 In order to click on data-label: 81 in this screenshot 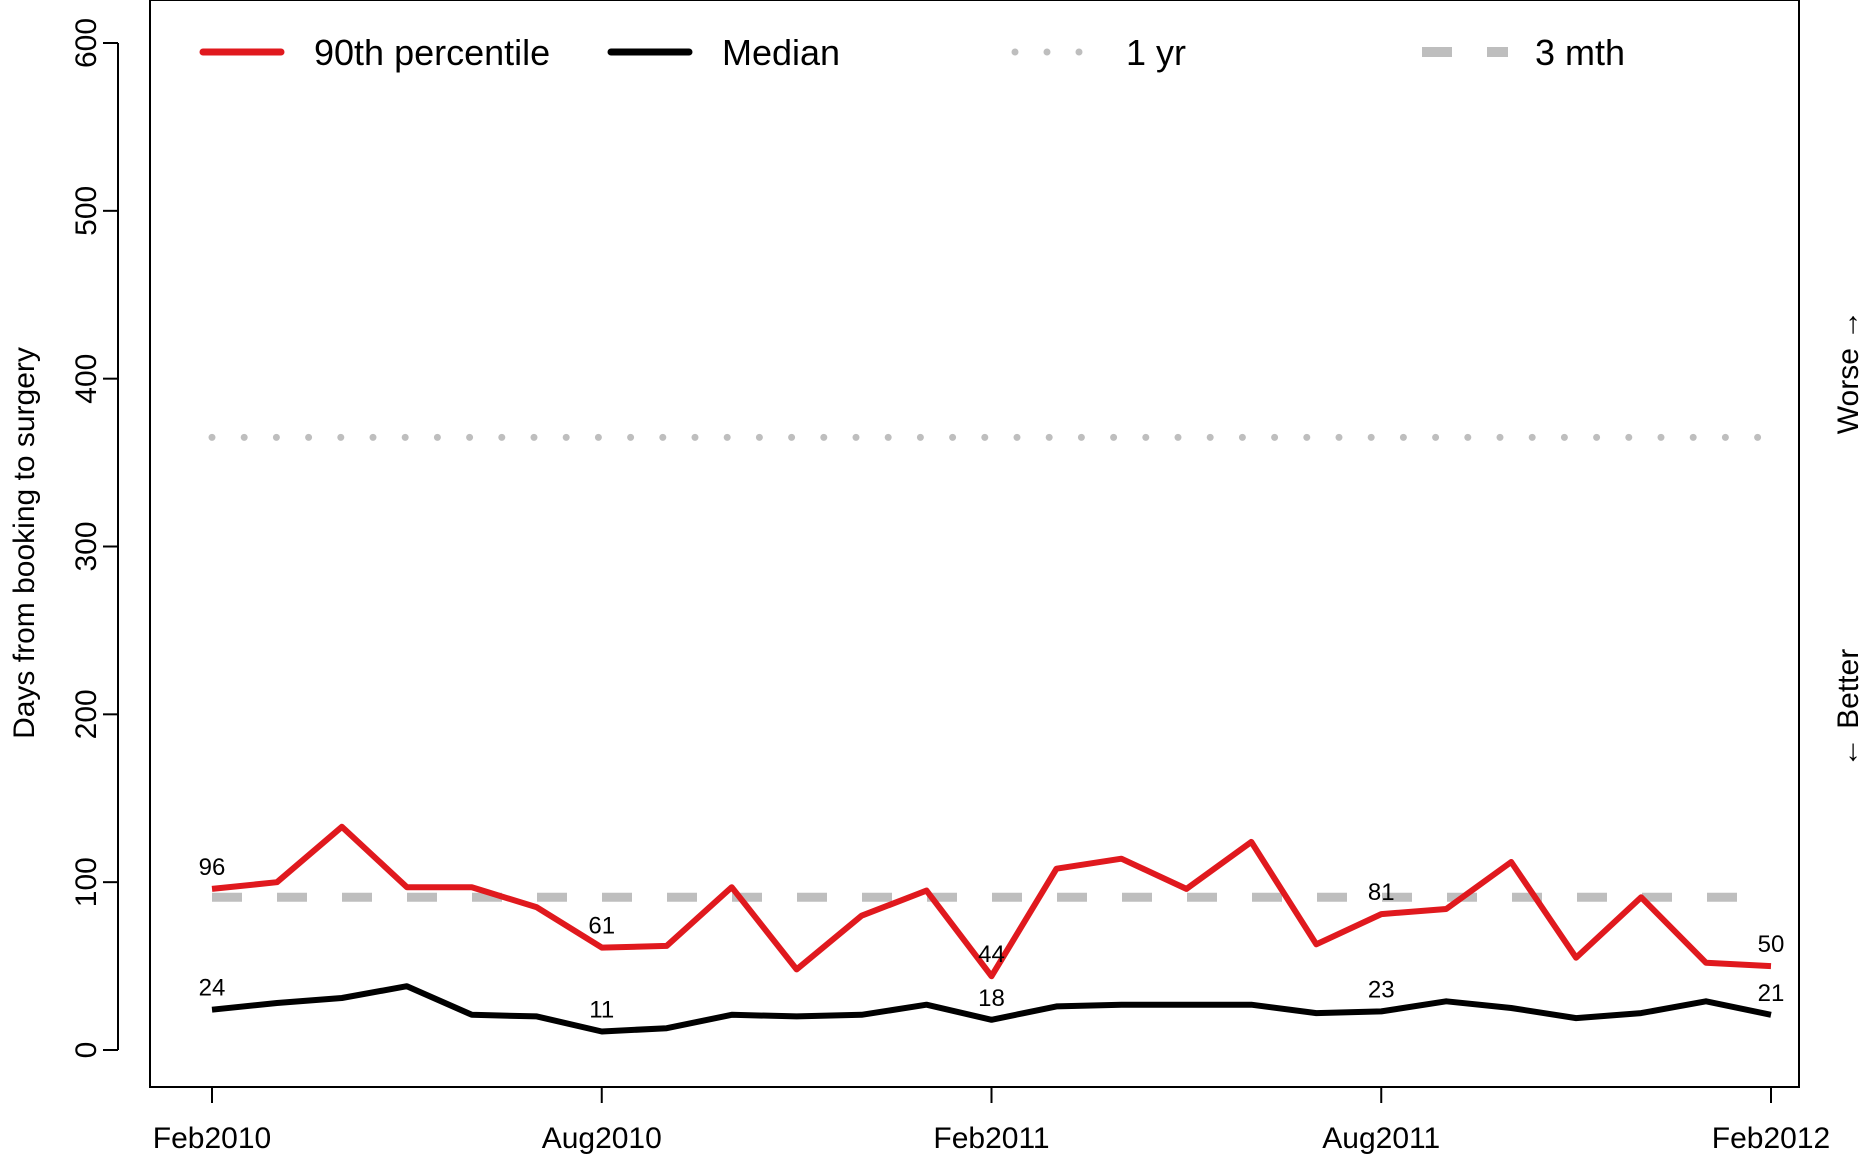, I will do `click(1381, 892)`.